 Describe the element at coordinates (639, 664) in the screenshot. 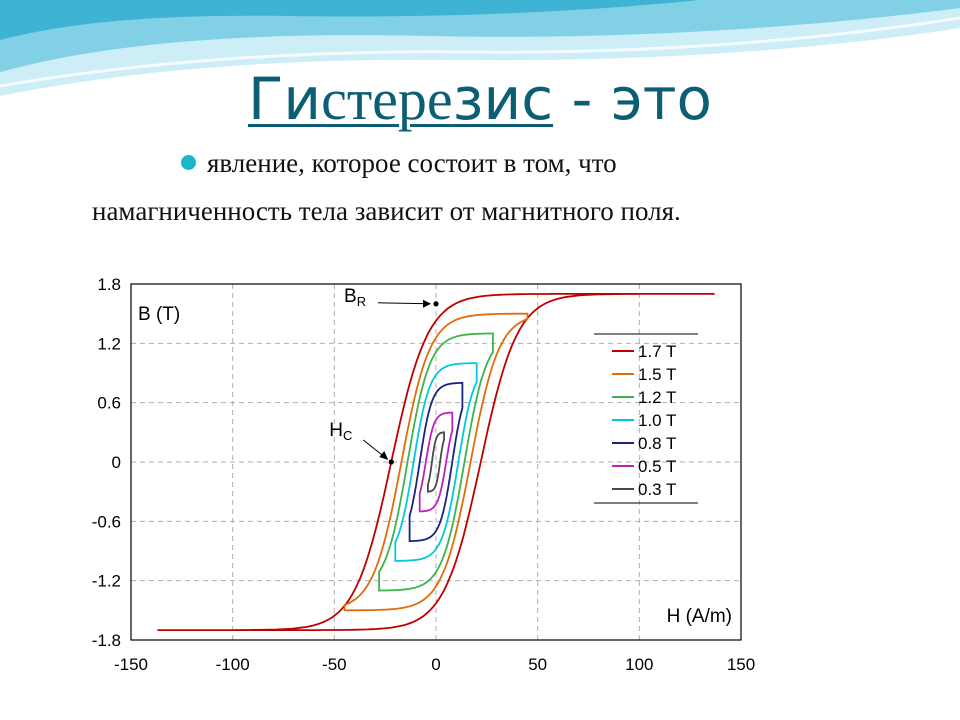

I see `x-tick-label: 100` at that location.